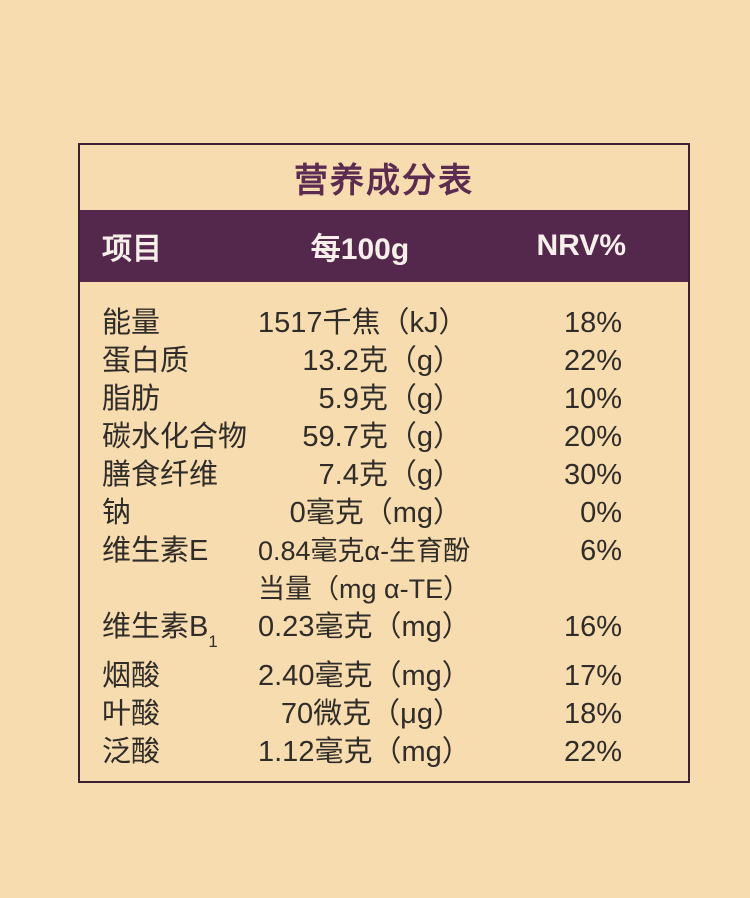 The image size is (750, 898). I want to click on nutrient-nrv: 0%, so click(575, 513).